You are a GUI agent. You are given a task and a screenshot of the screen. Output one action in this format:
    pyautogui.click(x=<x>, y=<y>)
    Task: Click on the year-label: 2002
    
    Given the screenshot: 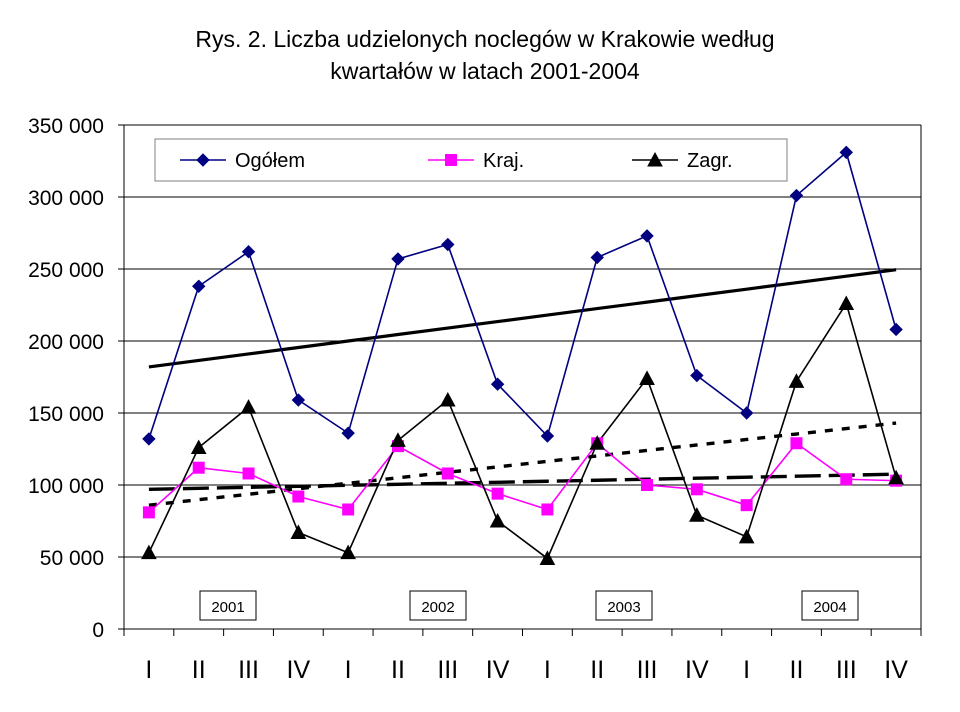 What is the action you would take?
    pyautogui.click(x=437, y=607)
    